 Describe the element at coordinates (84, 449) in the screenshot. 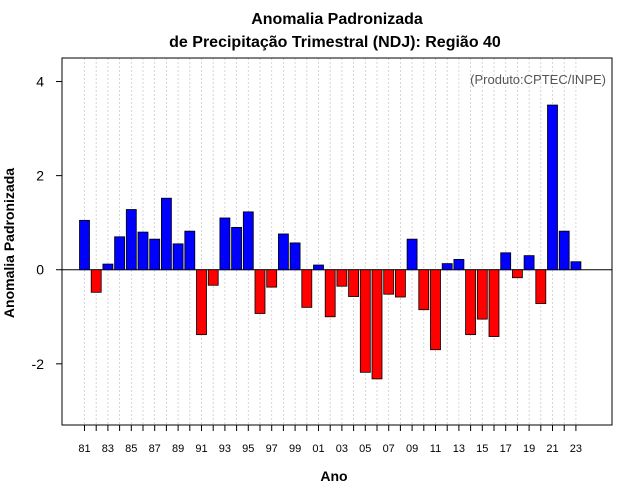

I see `x-tick-label: 81` at that location.